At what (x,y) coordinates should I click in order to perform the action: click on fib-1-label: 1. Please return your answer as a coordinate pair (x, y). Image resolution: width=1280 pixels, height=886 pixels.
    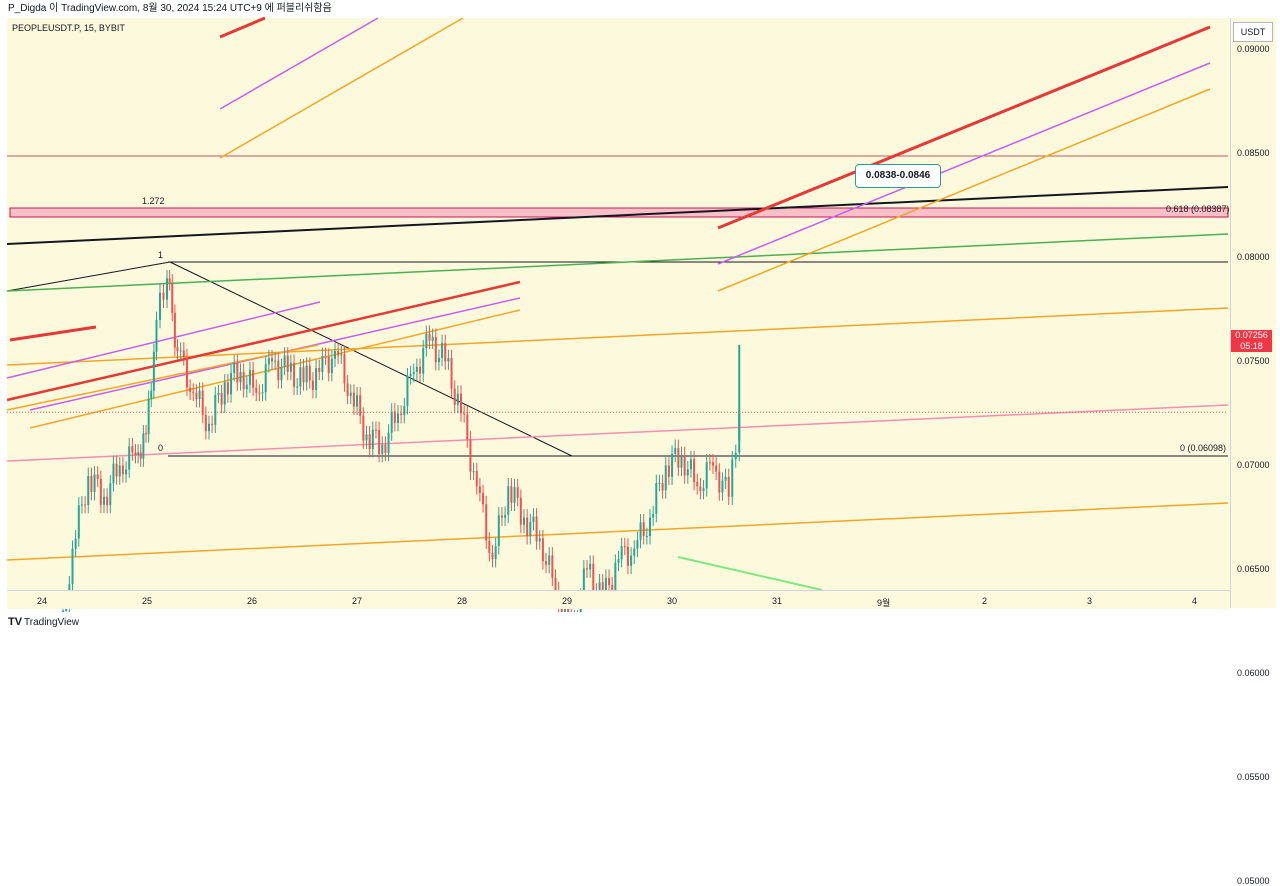
    Looking at the image, I should click on (161, 255).